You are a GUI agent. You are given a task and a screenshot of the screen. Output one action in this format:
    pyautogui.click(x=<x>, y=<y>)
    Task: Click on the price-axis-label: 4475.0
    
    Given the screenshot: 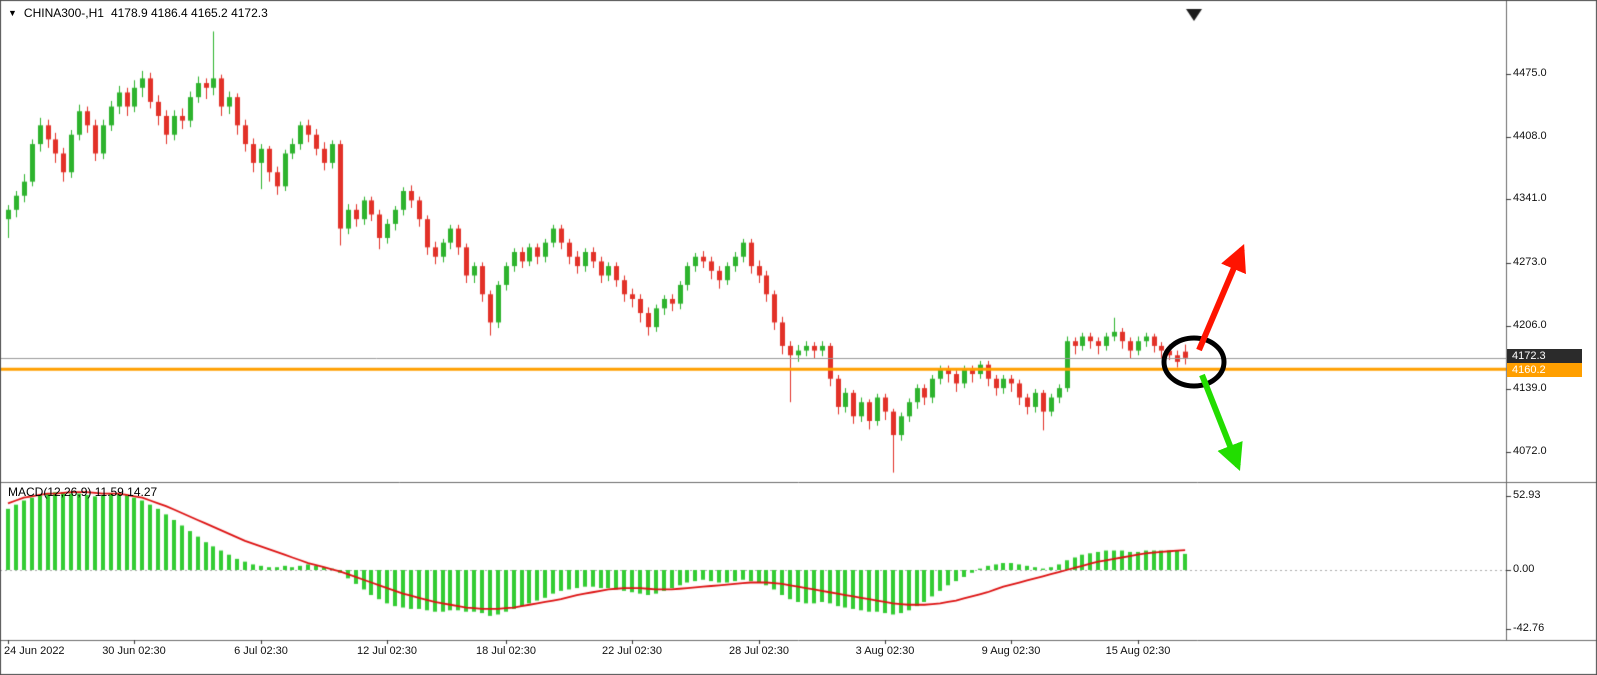 What is the action you would take?
    pyautogui.click(x=1530, y=73)
    